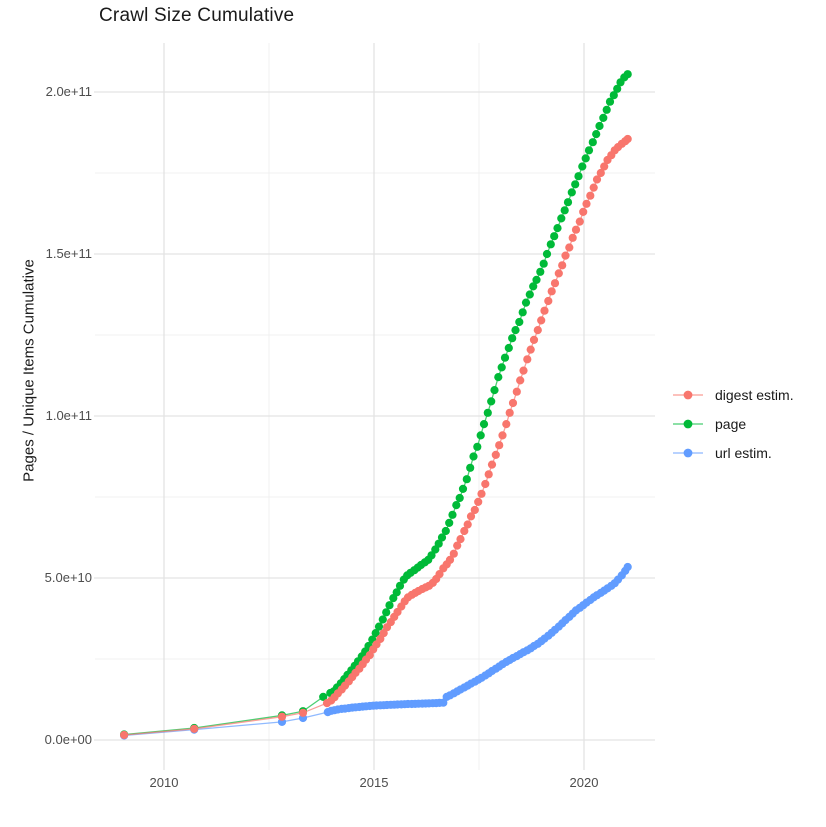 The width and height of the screenshot is (826, 827). Describe the element at coordinates (68, 415) in the screenshot. I see `y-tick-label: 1.0e+11` at that location.